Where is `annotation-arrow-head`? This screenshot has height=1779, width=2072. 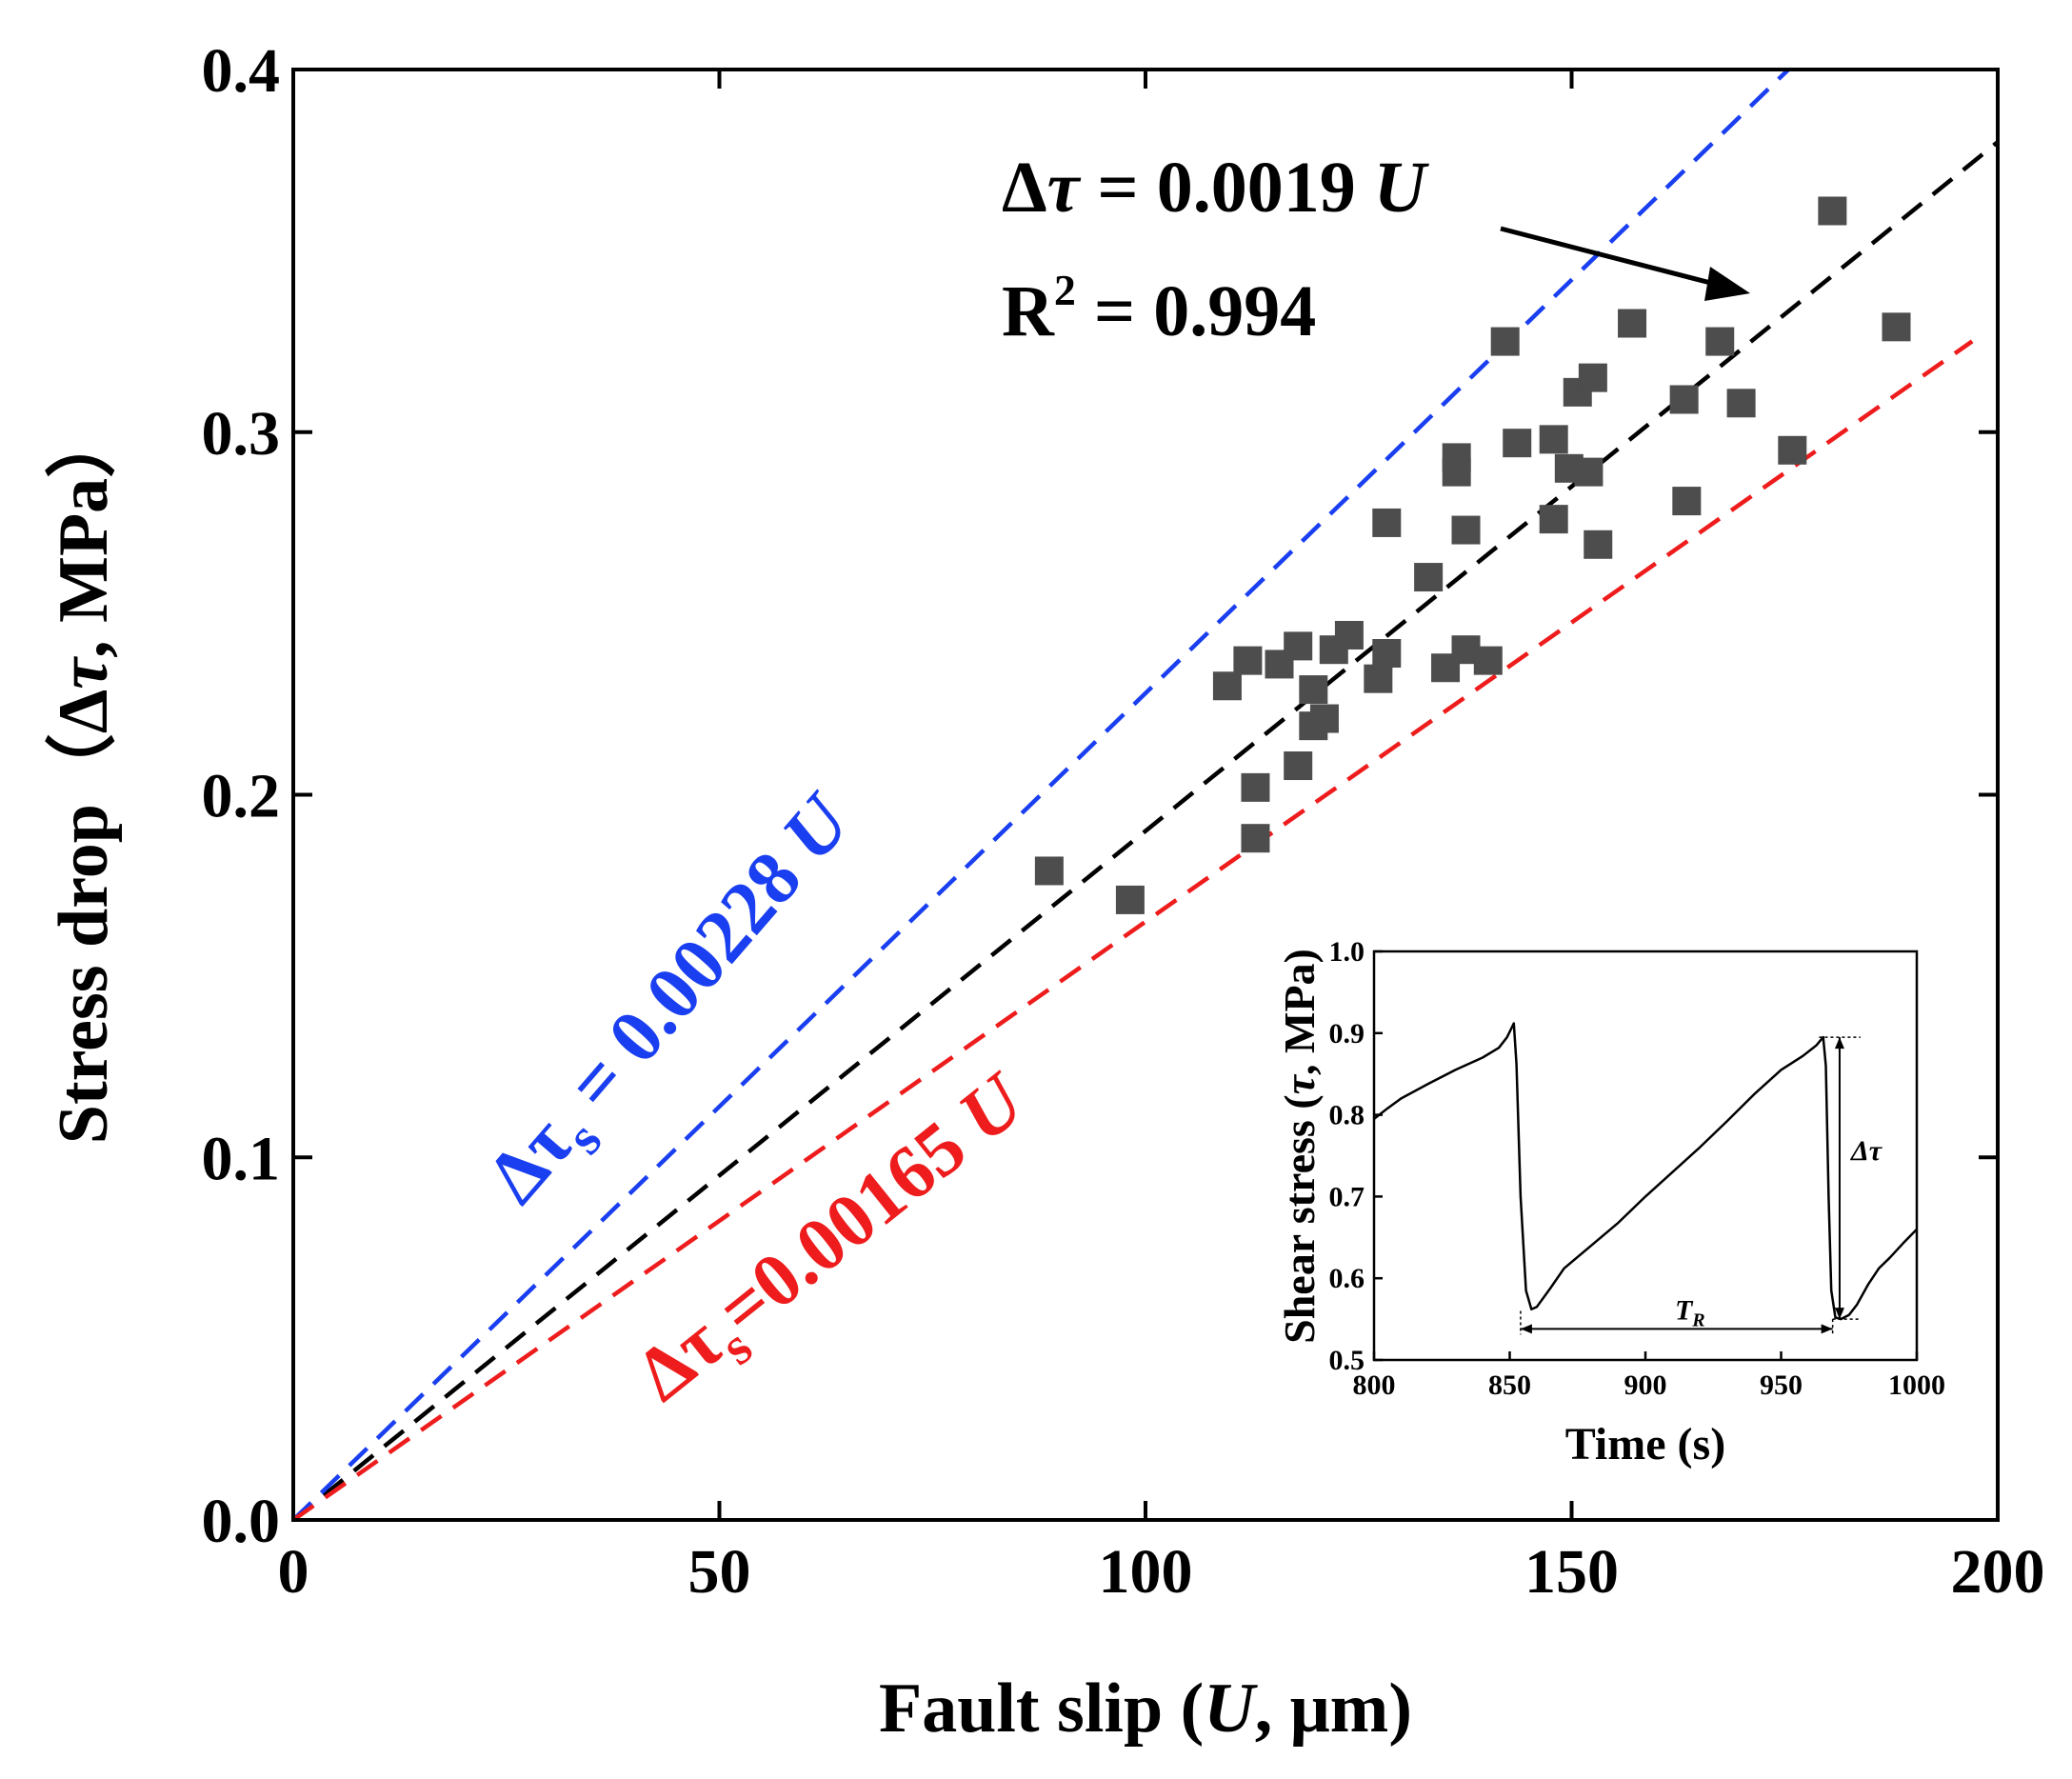 annotation-arrow-head is located at coordinates (1727, 284).